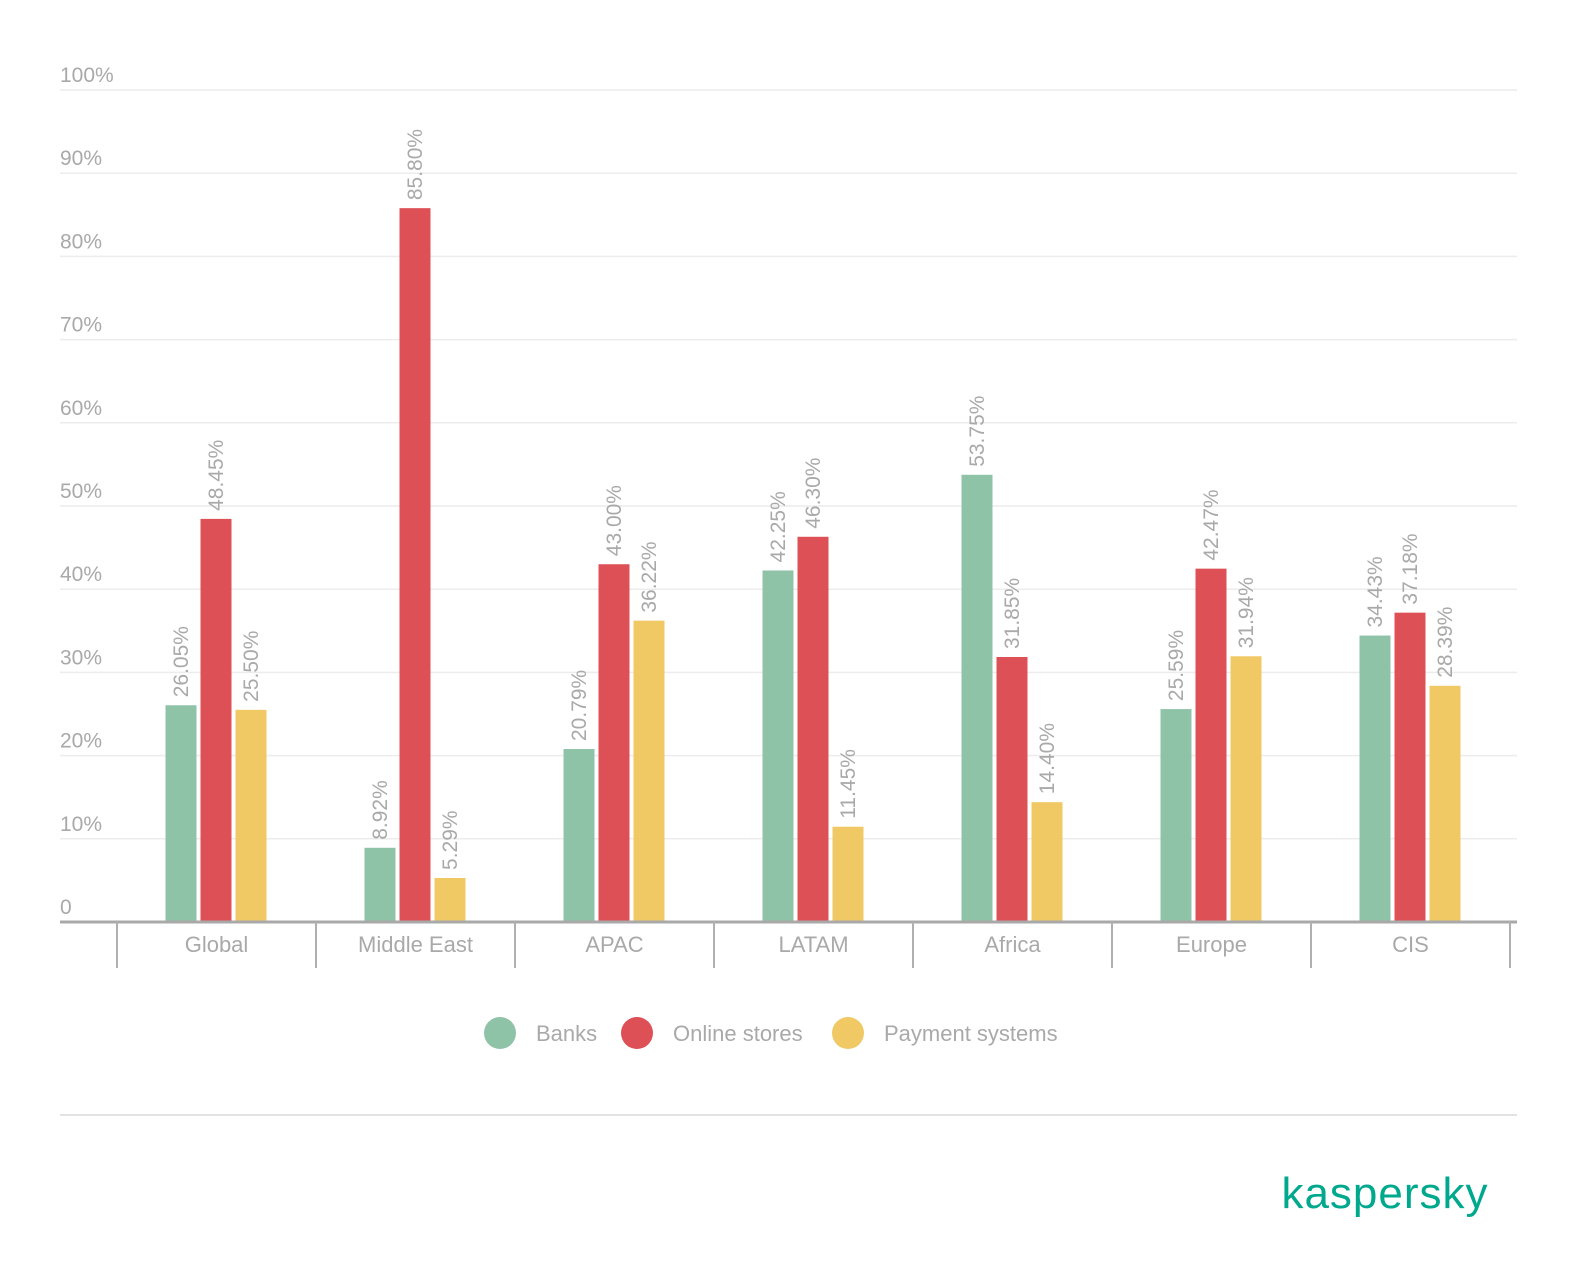 The height and width of the screenshot is (1268, 1591). Describe the element at coordinates (614, 520) in the screenshot. I see `data-label: 43.00%` at that location.